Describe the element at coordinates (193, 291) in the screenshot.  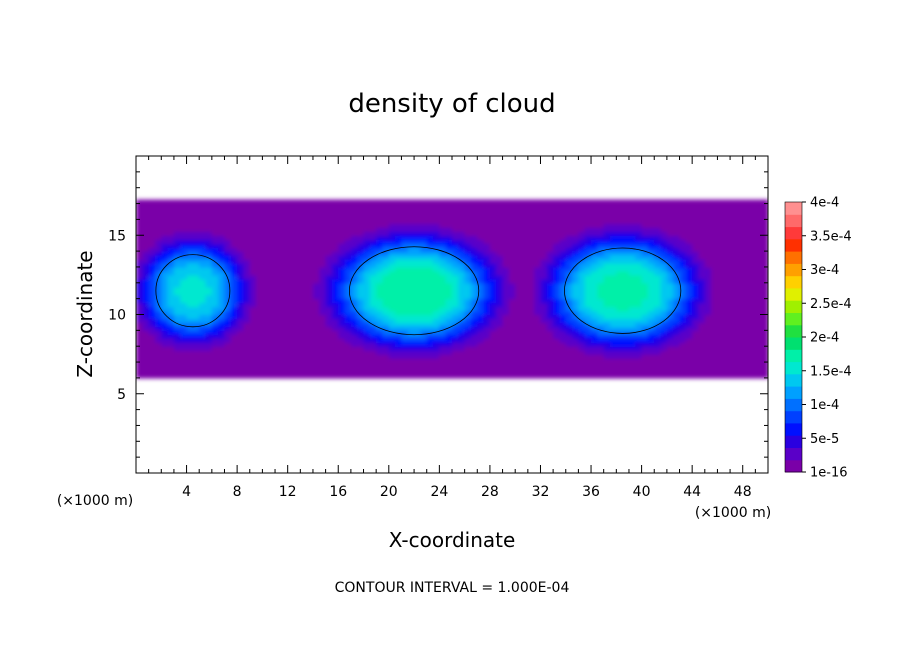
I see `contour-line-left-cloud` at that location.